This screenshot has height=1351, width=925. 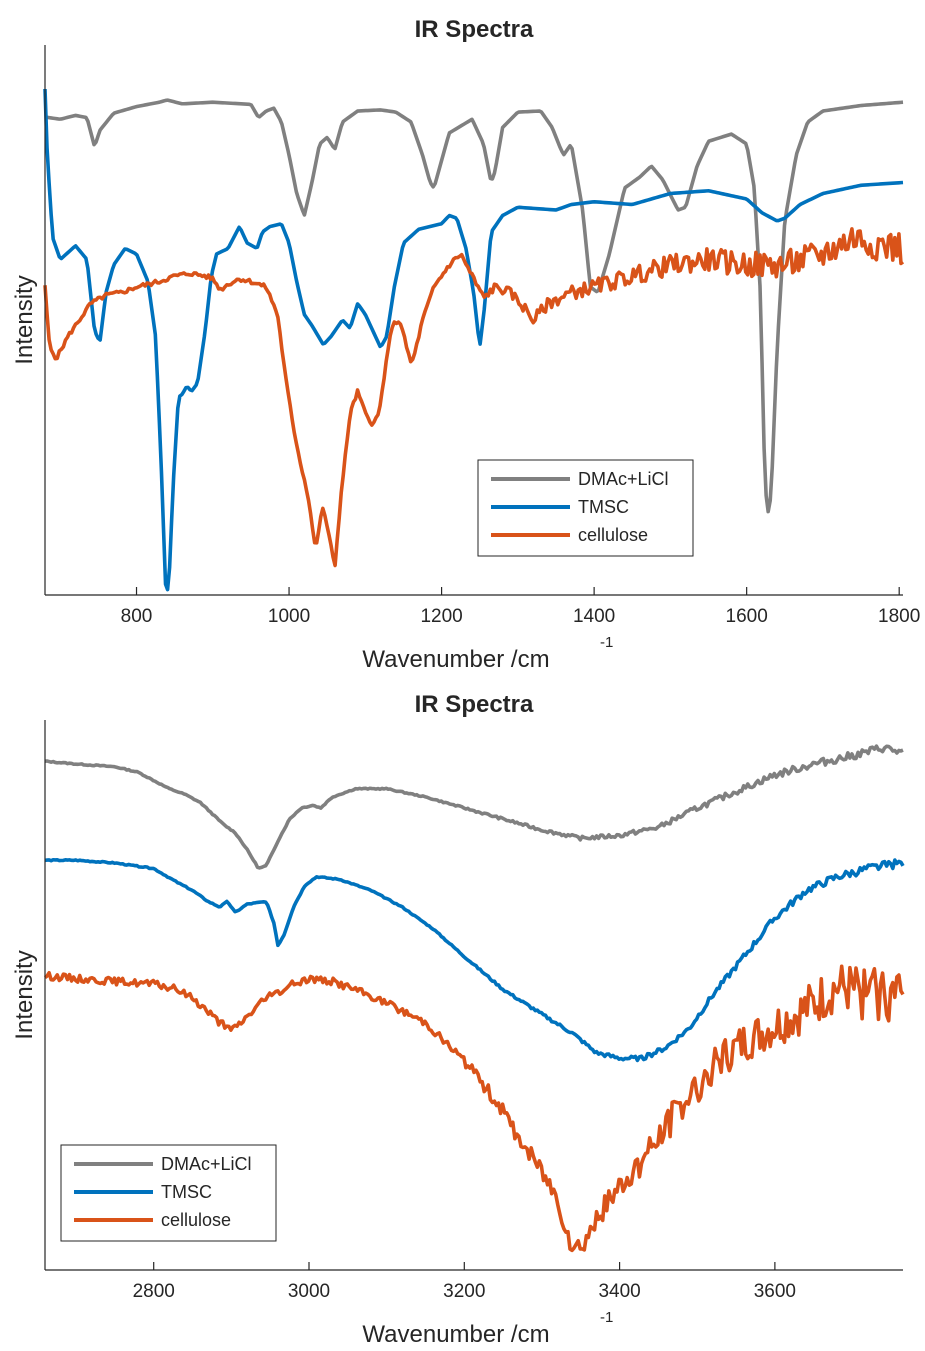 I want to click on x-tick-label: 1200, so click(x=441, y=616).